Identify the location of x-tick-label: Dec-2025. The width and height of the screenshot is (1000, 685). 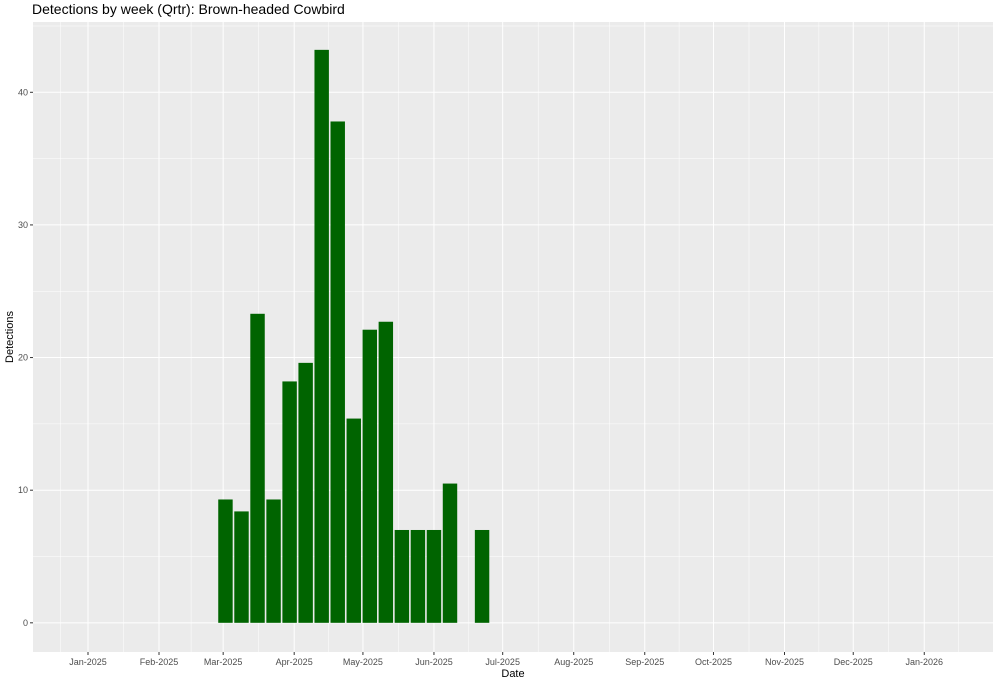
(853, 662).